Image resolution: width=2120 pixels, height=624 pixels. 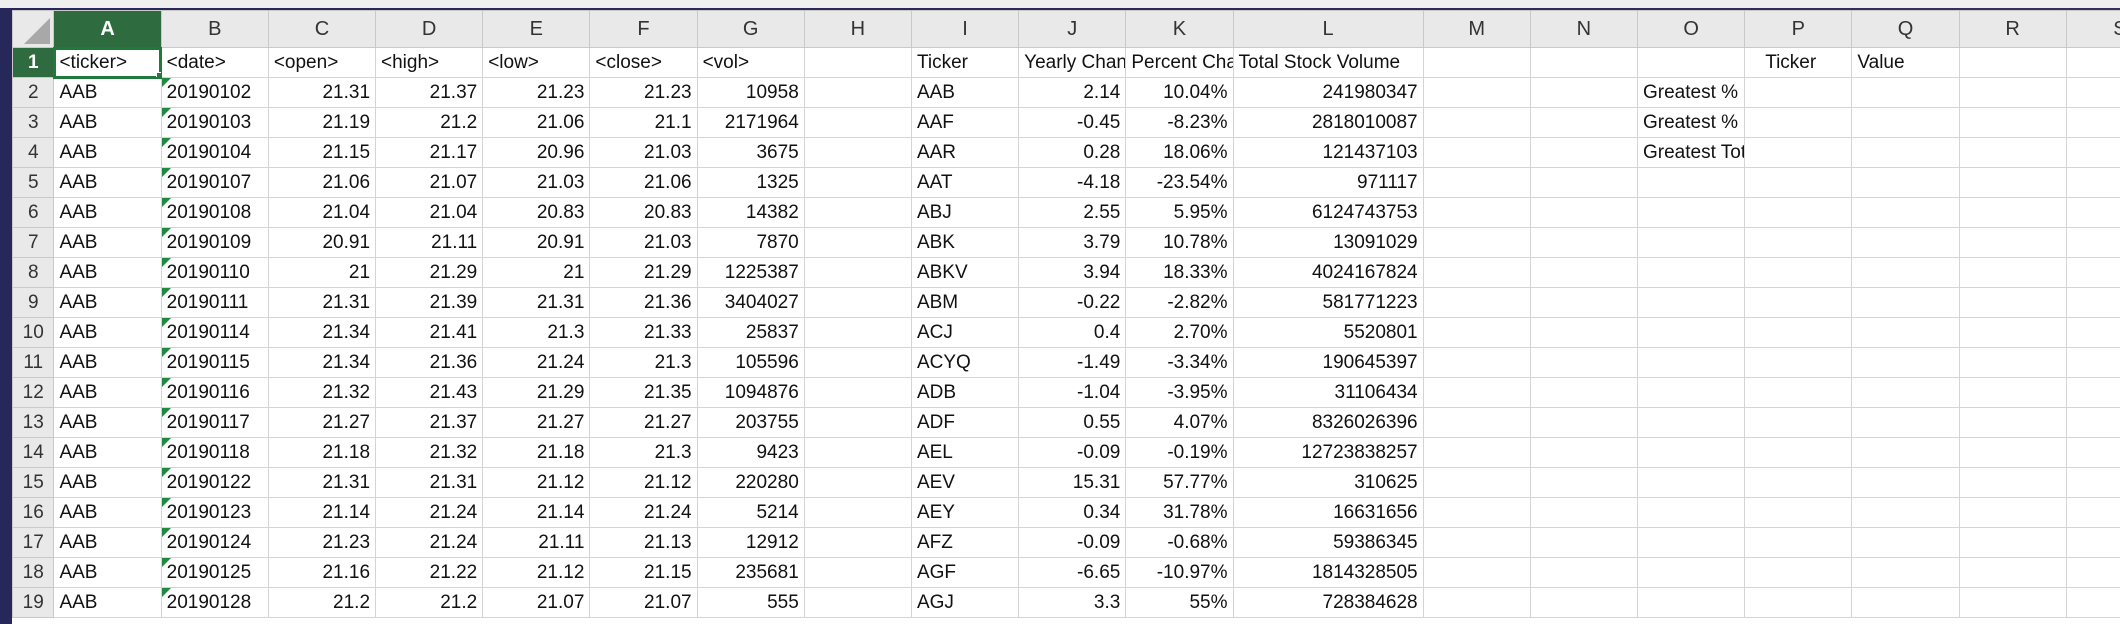 I want to click on cell-b6: 20190108, so click(x=214, y=212).